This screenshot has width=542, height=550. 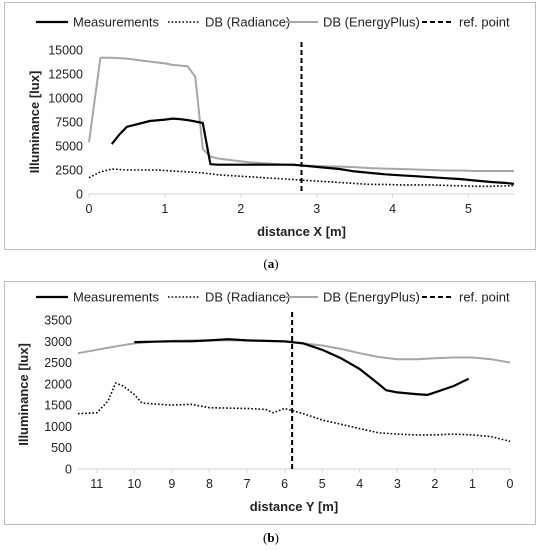 I want to click on x-tick-label-b: 4, so click(x=359, y=484).